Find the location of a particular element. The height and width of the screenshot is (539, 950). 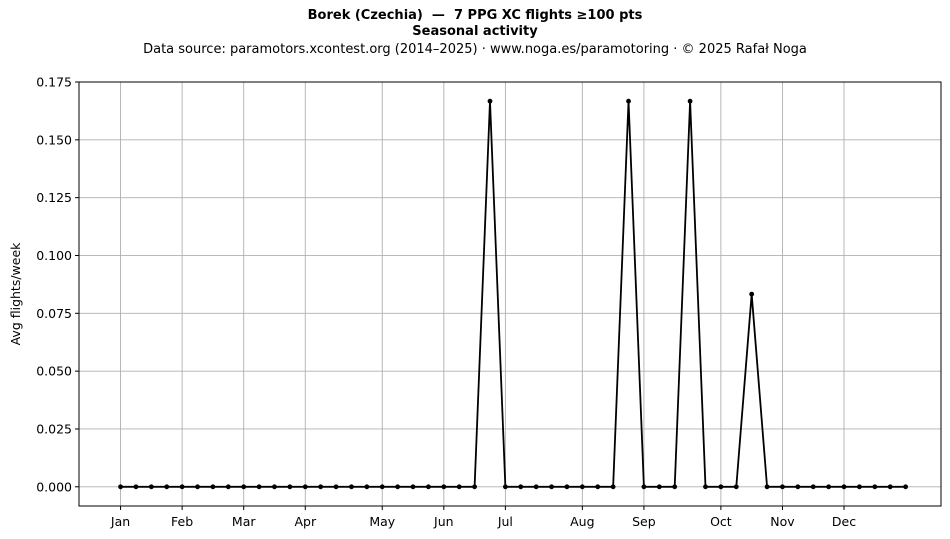

y-tick-label: 0.000 is located at coordinates (54, 486).